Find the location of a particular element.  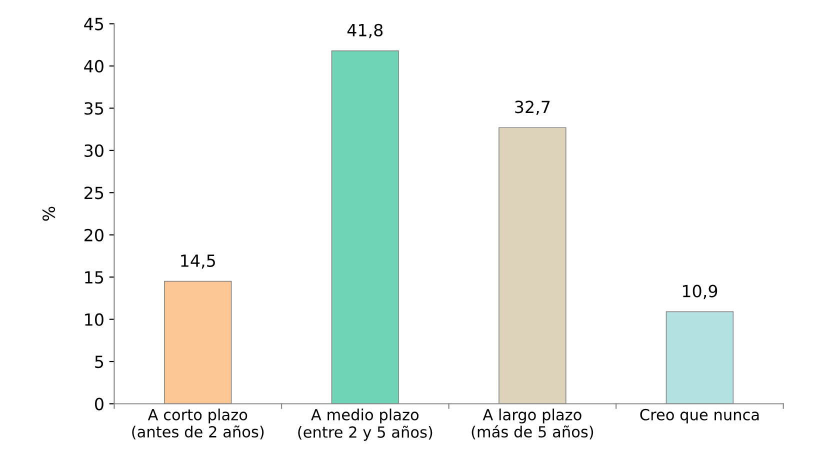

y-tick-label: 5 is located at coordinates (99, 362).